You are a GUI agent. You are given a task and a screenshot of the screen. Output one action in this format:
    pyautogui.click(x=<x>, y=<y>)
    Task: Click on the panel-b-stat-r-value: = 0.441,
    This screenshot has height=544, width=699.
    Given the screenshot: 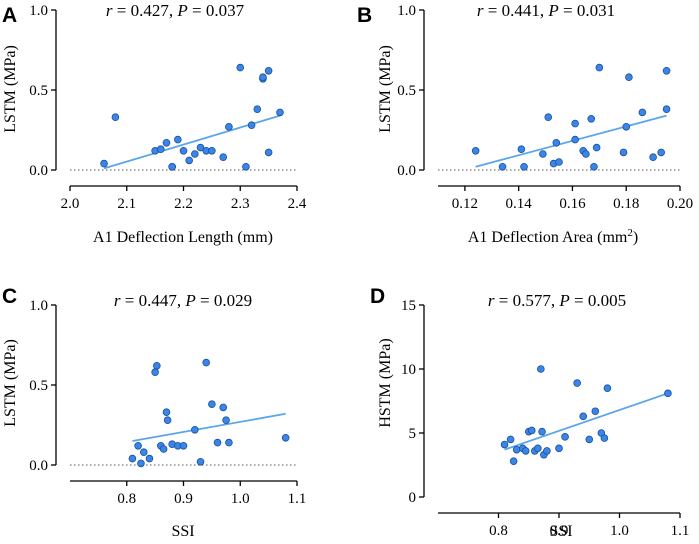 What is the action you would take?
    pyautogui.click(x=516, y=10)
    